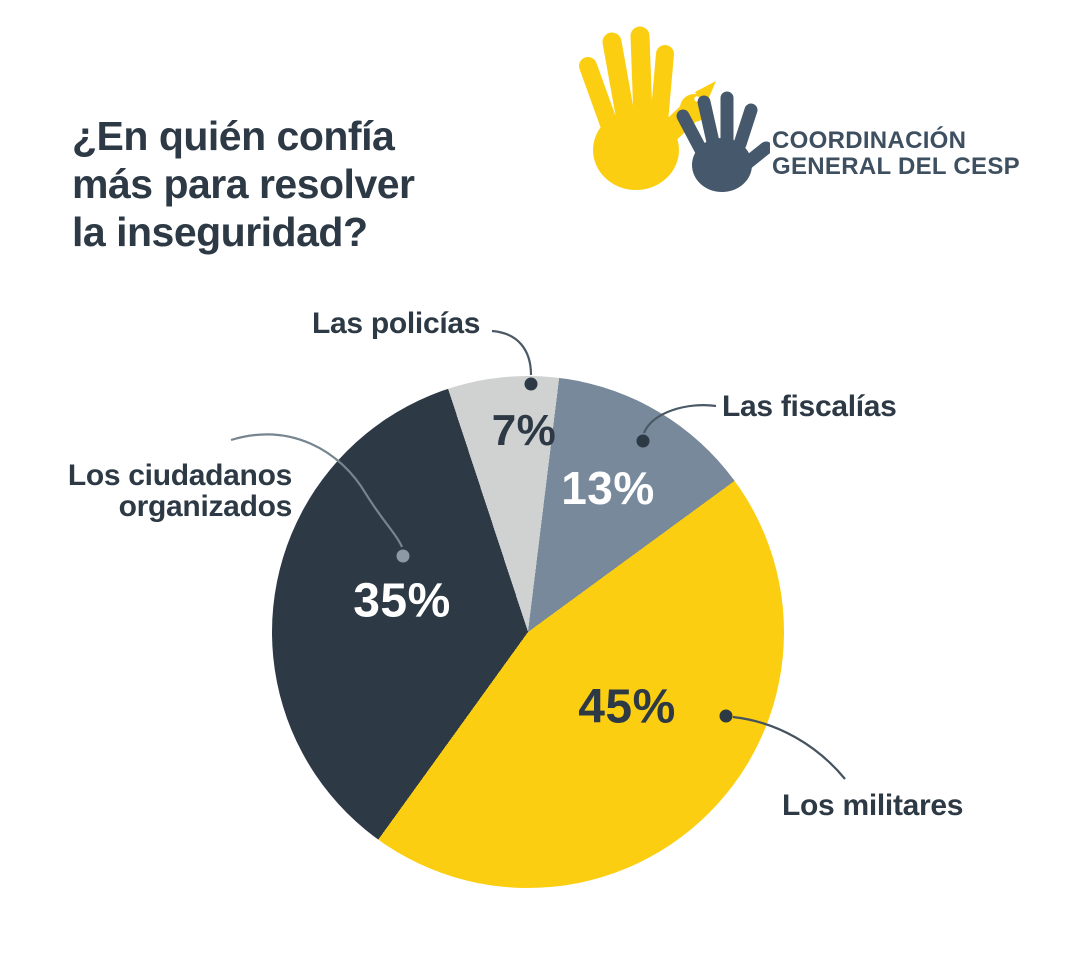 This screenshot has width=1080, height=954. Describe the element at coordinates (723, 141) in the screenshot. I see `navy-hand-icon` at that location.